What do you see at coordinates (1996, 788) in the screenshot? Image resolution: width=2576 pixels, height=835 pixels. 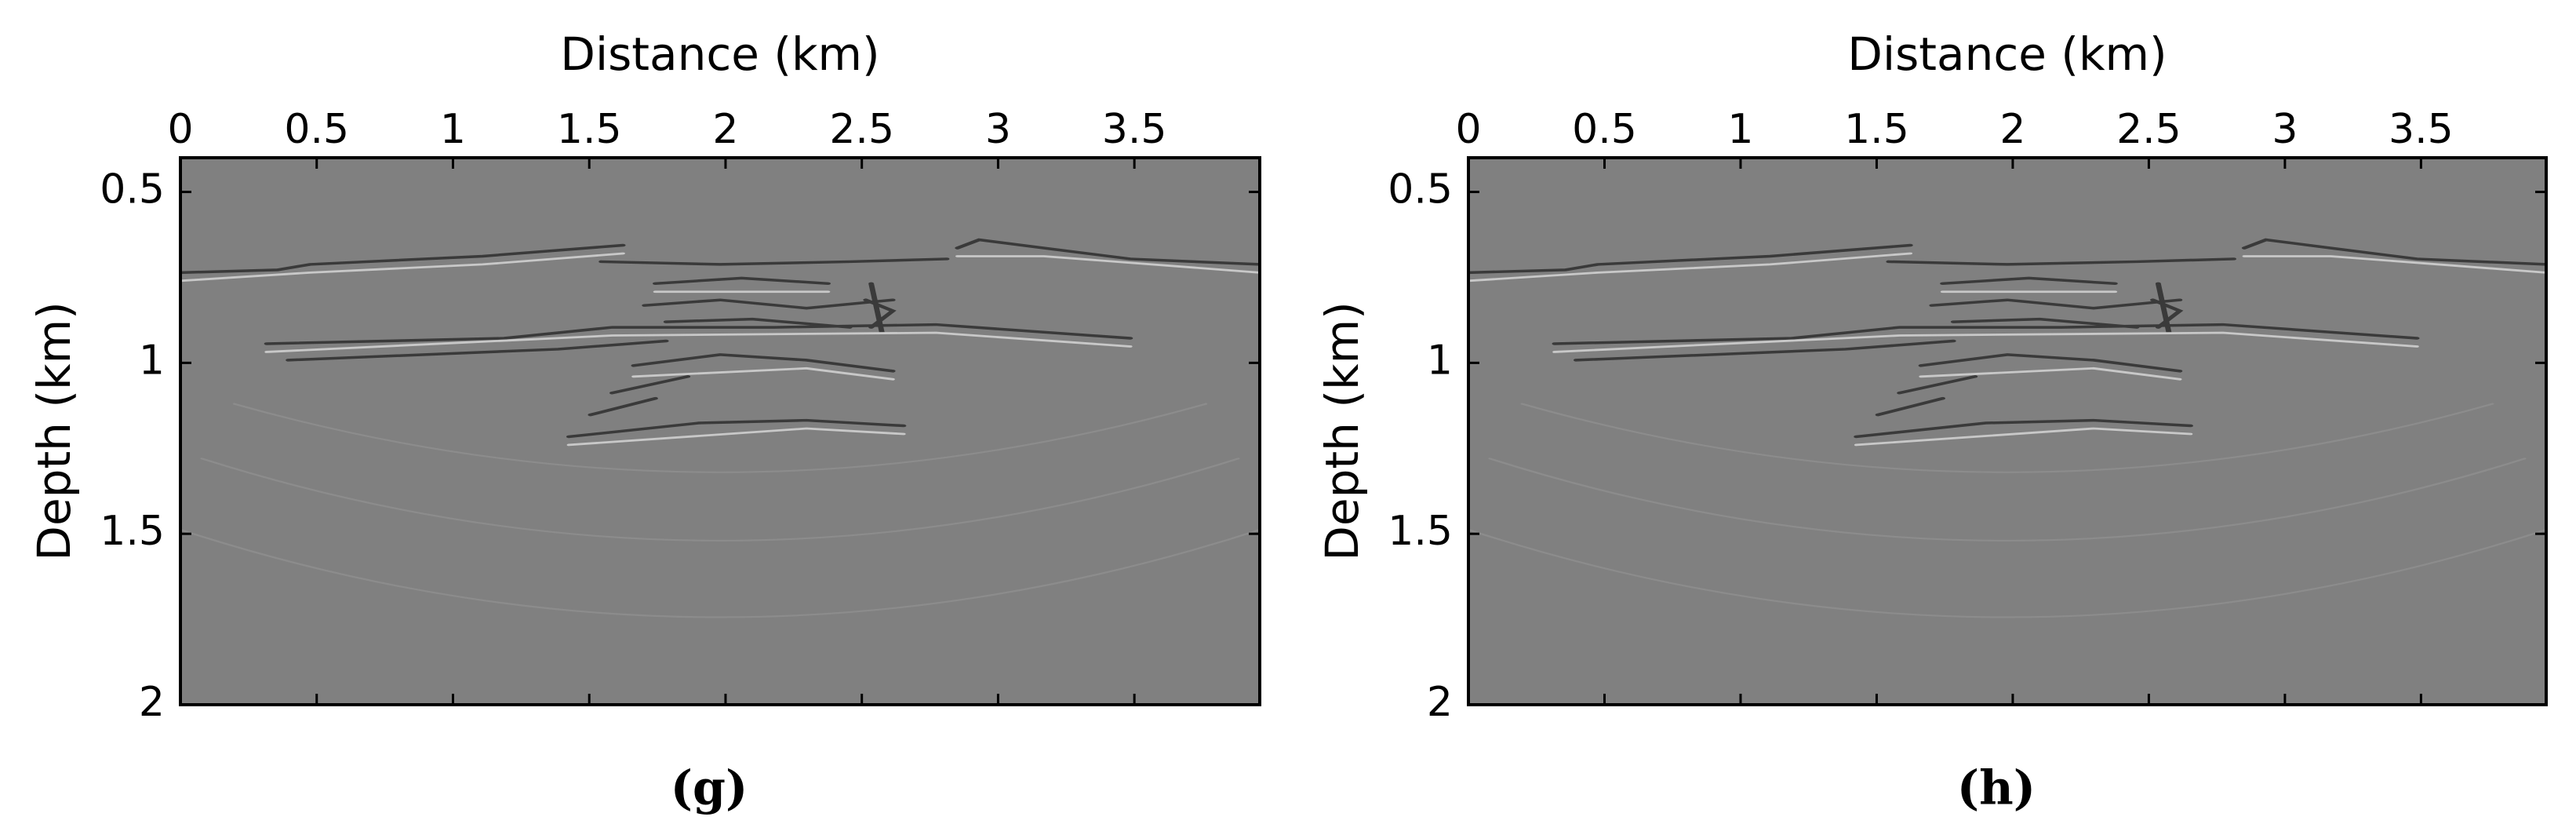 I see `caption: (h)` at bounding box center [1996, 788].